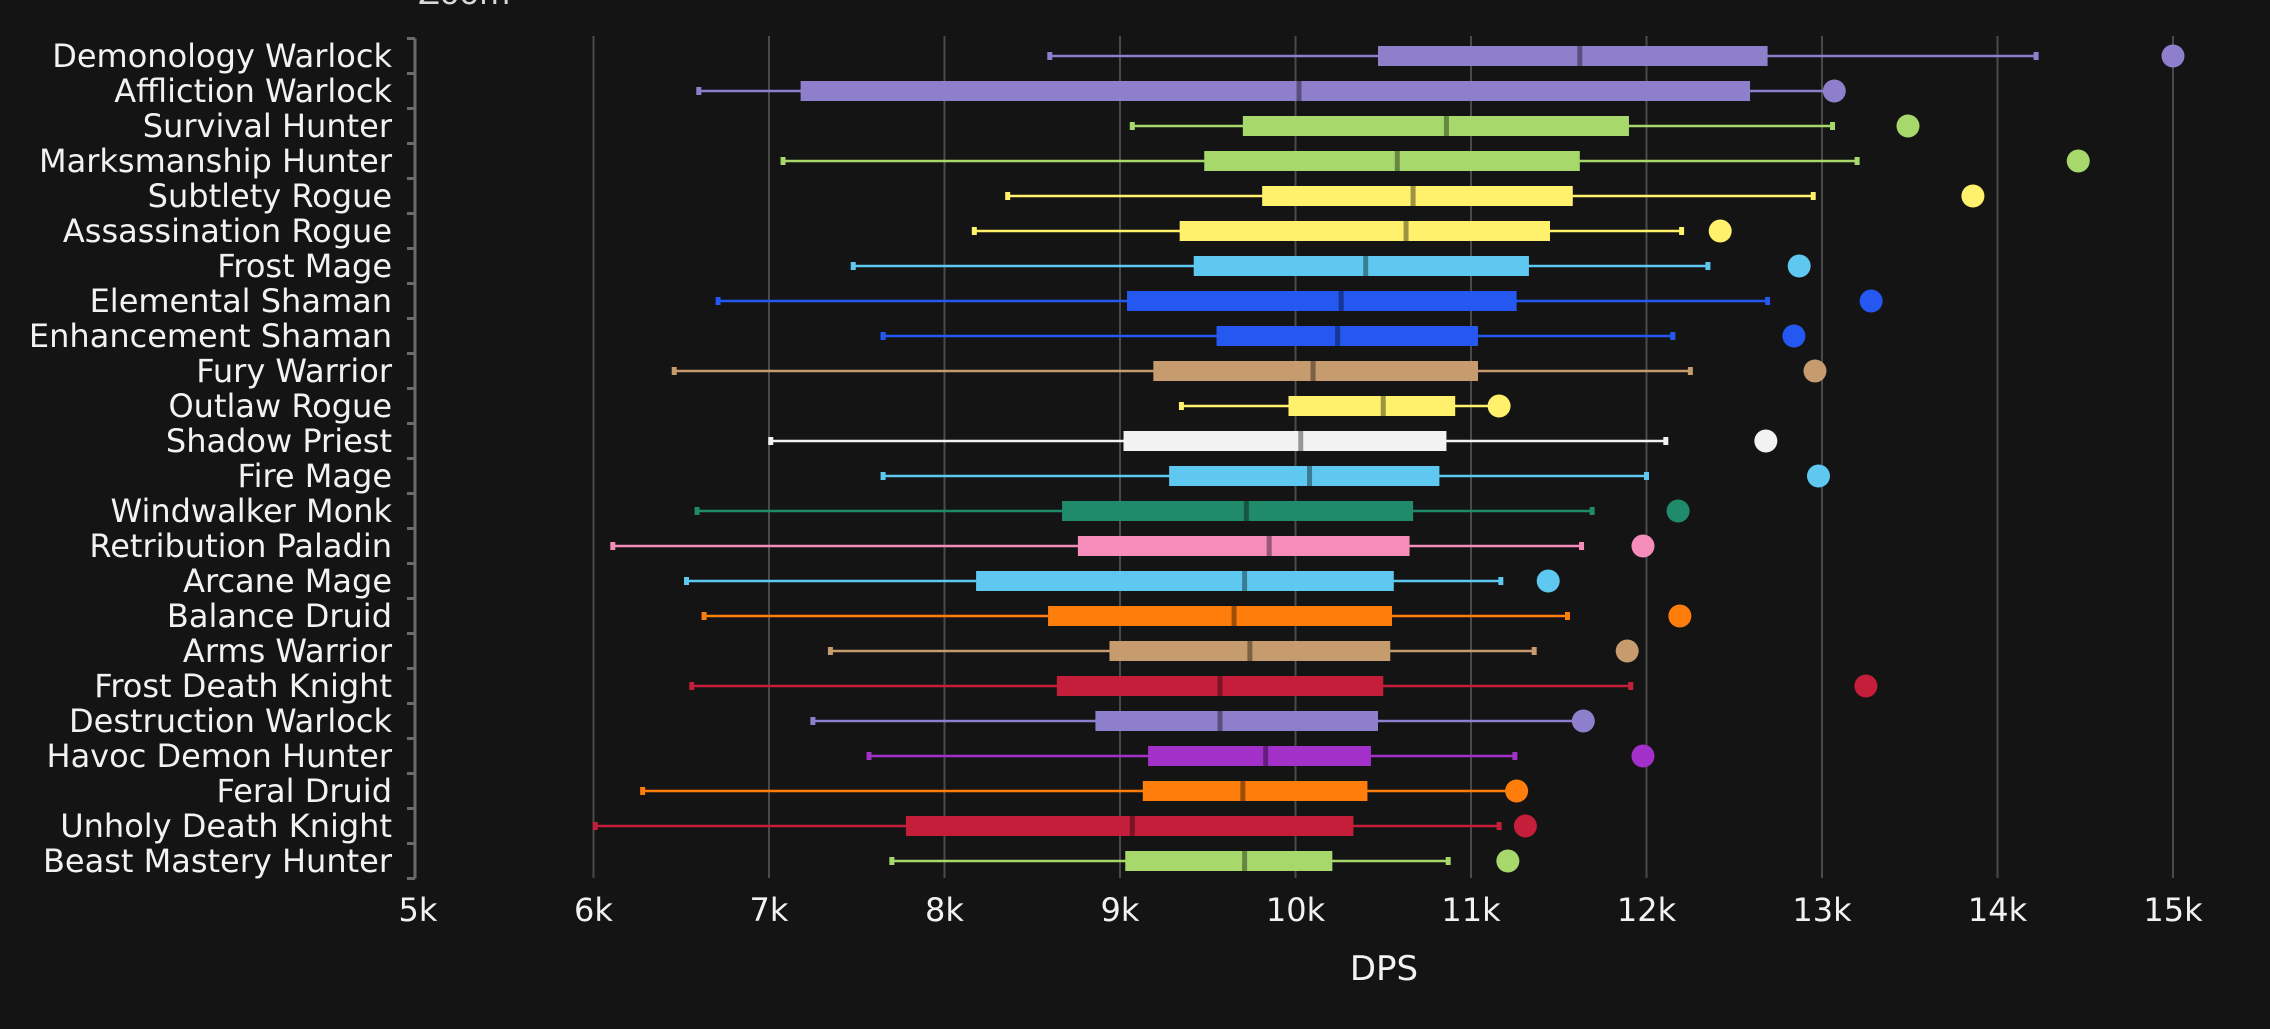 The width and height of the screenshot is (2270, 1029). What do you see at coordinates (1246, 511) in the screenshot?
I see `median-mark-windwalker-monk` at bounding box center [1246, 511].